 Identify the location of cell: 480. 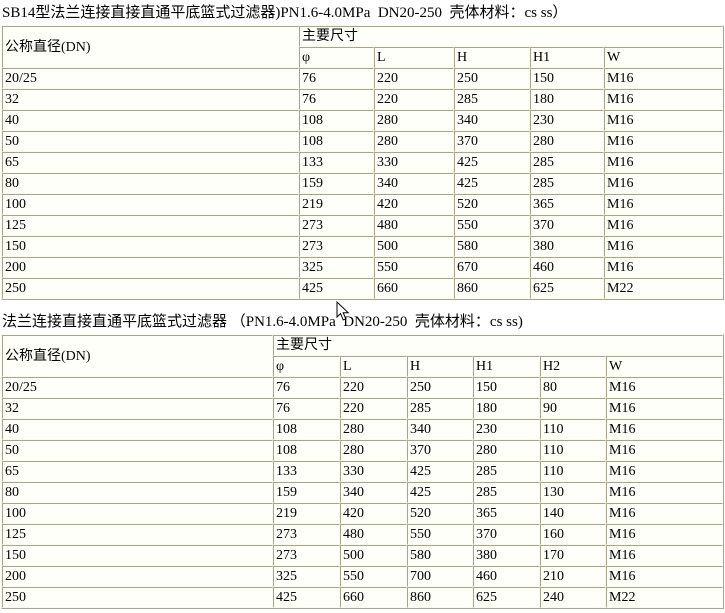
(414, 225).